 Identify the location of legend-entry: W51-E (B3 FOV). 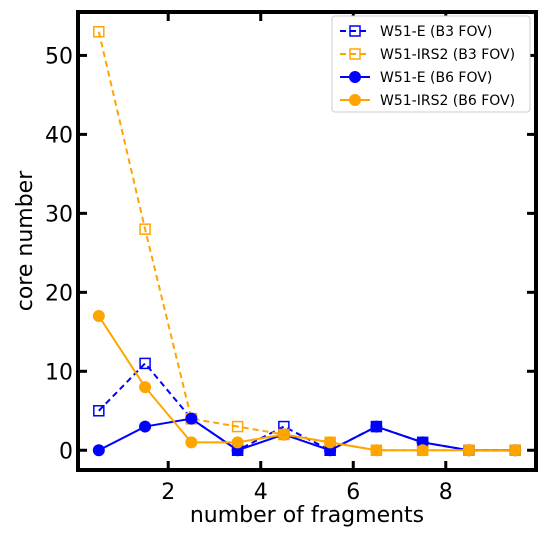
(416, 32).